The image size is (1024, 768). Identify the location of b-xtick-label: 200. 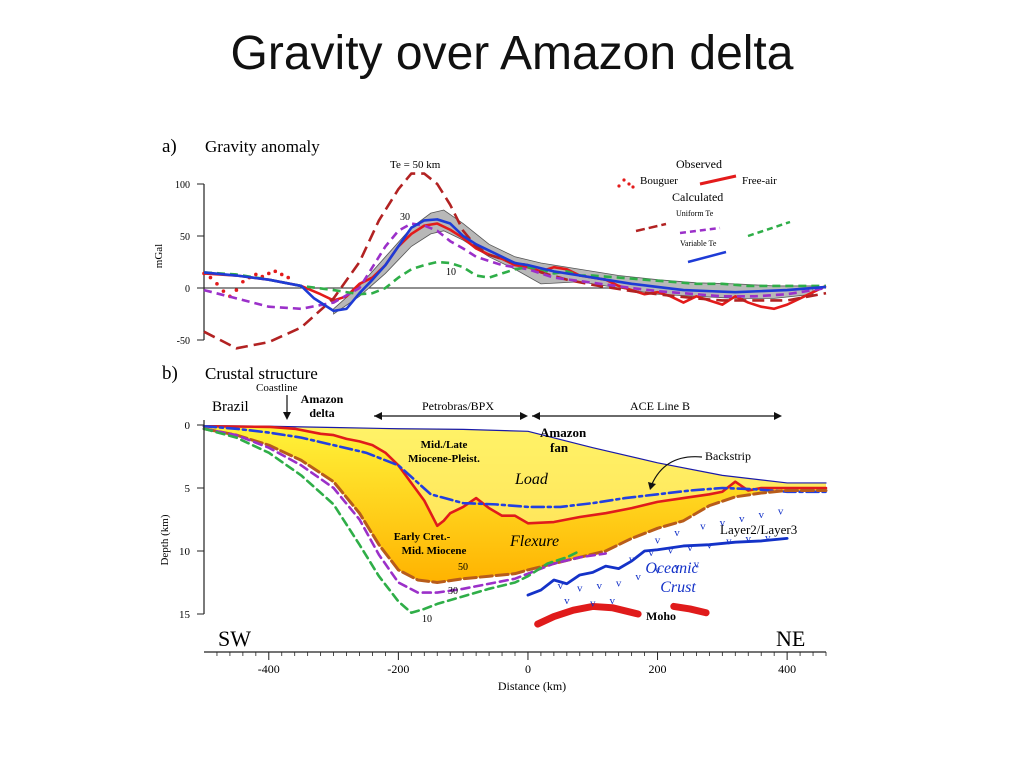
(658, 669).